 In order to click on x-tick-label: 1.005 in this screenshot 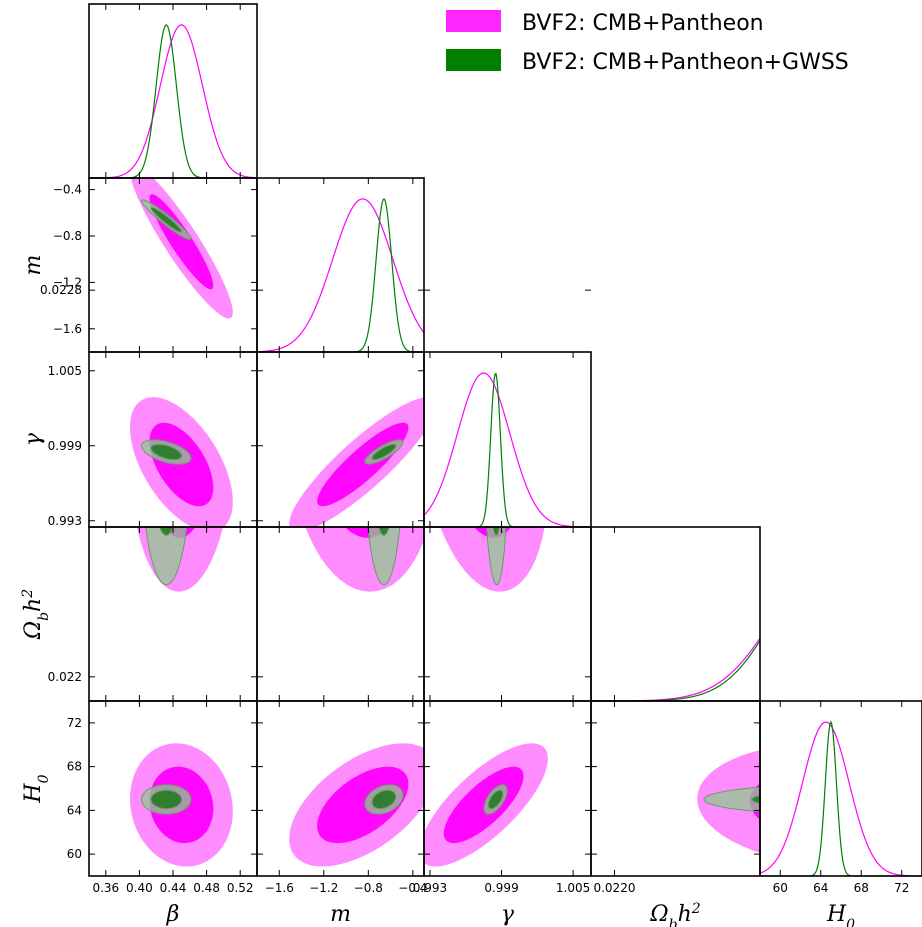, I will do `click(573, 888)`.